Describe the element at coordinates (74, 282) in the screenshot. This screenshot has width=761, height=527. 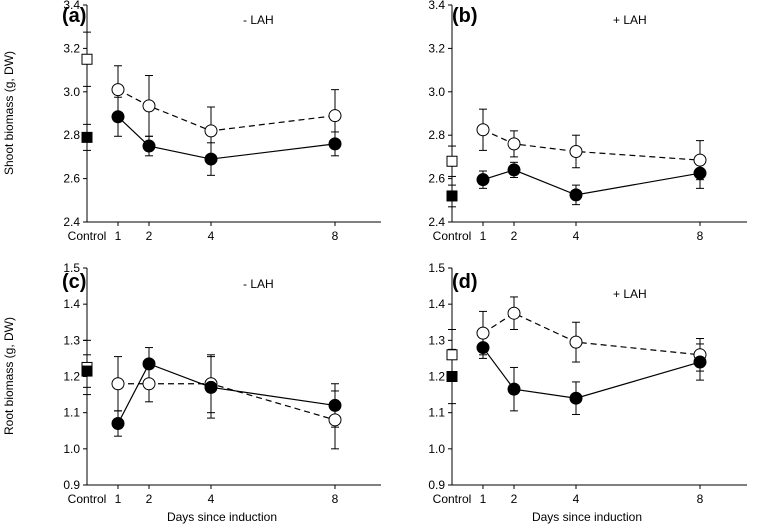
I see `panel-label: (c)` at that location.